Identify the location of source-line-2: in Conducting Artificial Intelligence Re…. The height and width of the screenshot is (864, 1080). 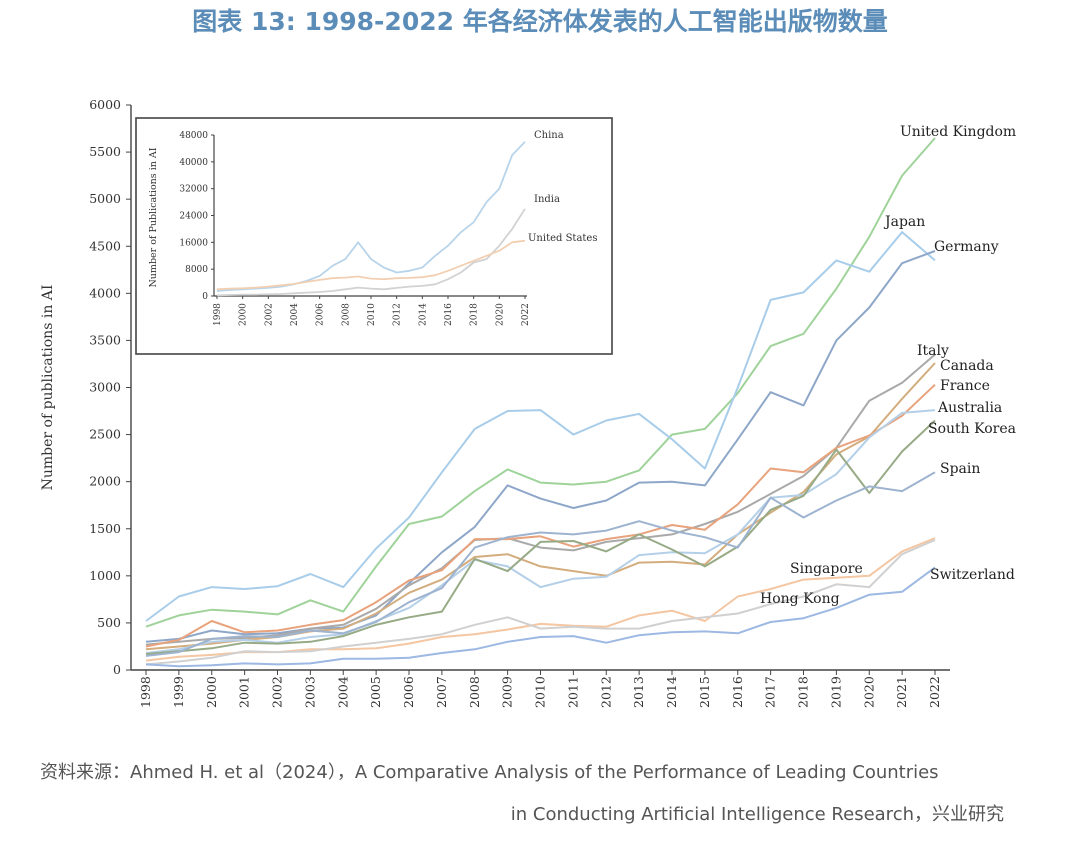
(757, 814).